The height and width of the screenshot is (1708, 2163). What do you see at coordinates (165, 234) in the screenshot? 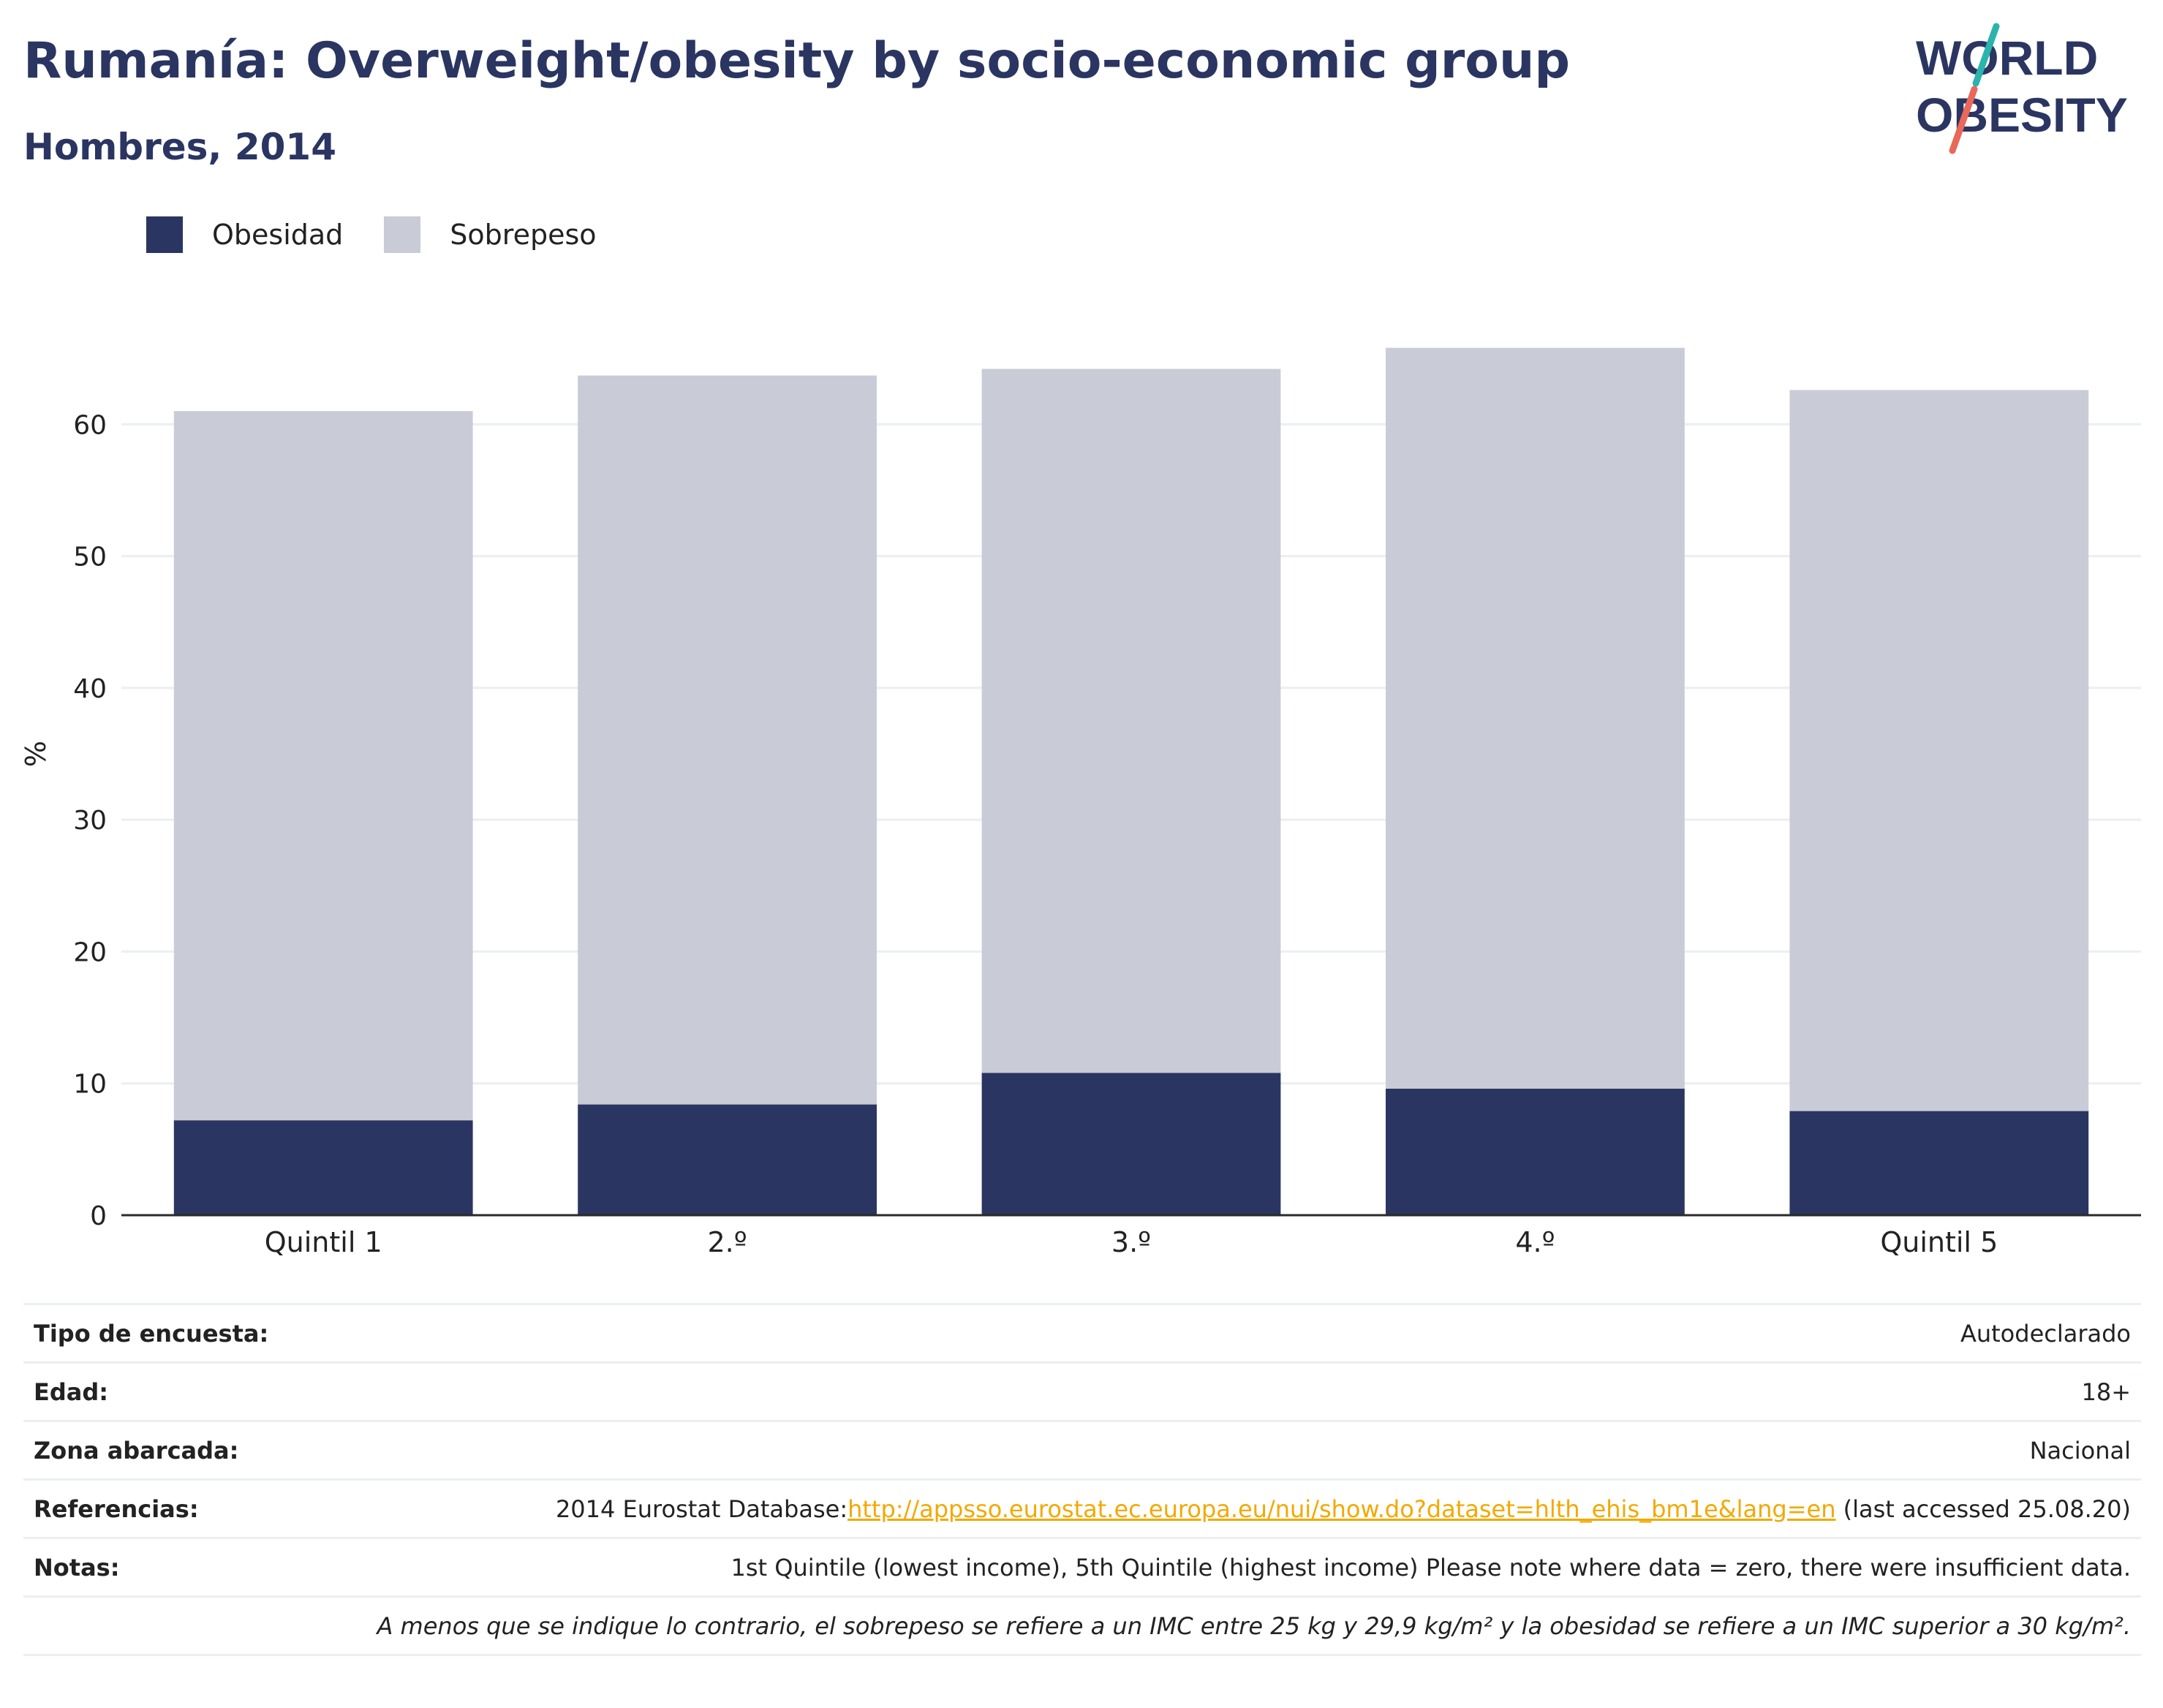
I see `legend-swatch-obesidad` at bounding box center [165, 234].